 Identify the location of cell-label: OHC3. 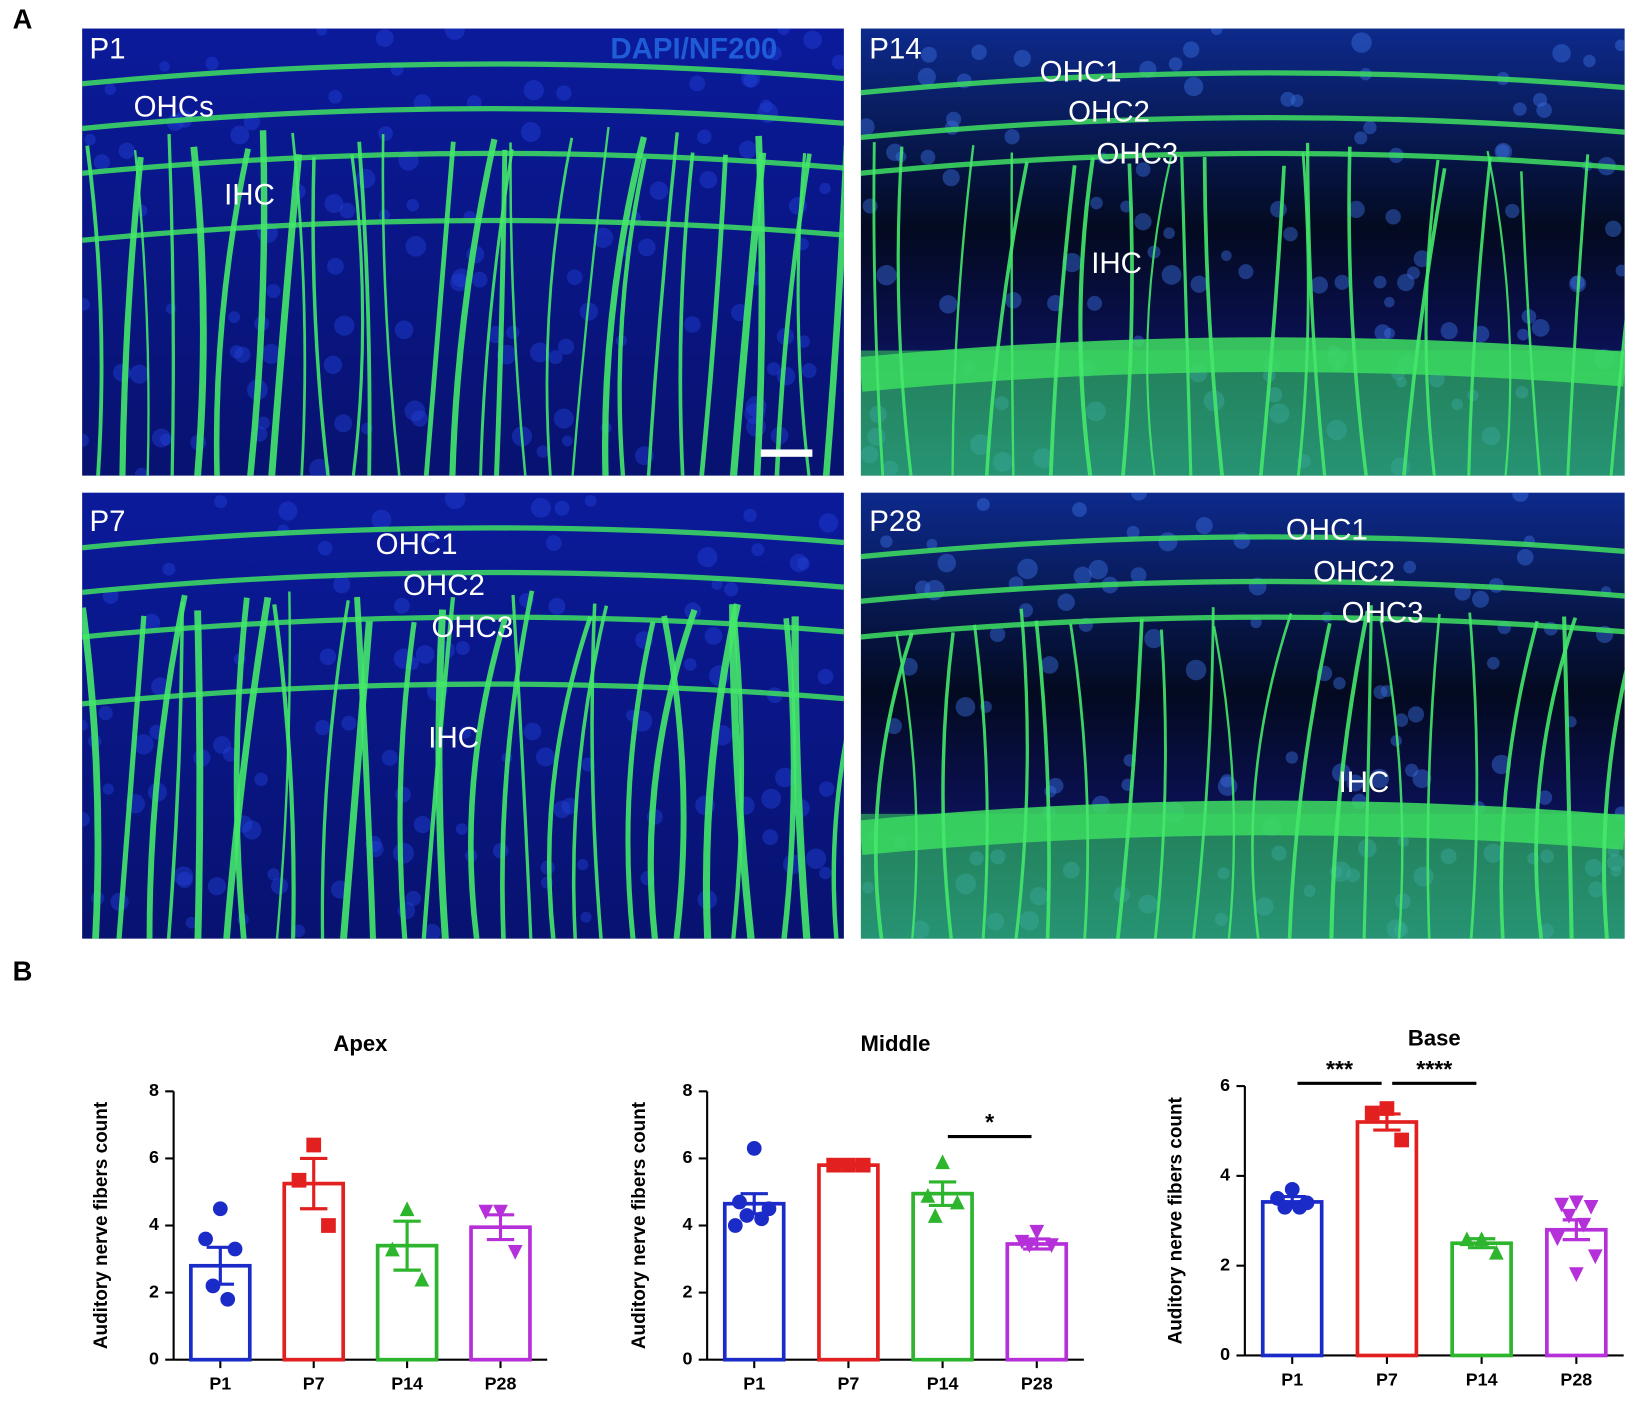
(472, 627).